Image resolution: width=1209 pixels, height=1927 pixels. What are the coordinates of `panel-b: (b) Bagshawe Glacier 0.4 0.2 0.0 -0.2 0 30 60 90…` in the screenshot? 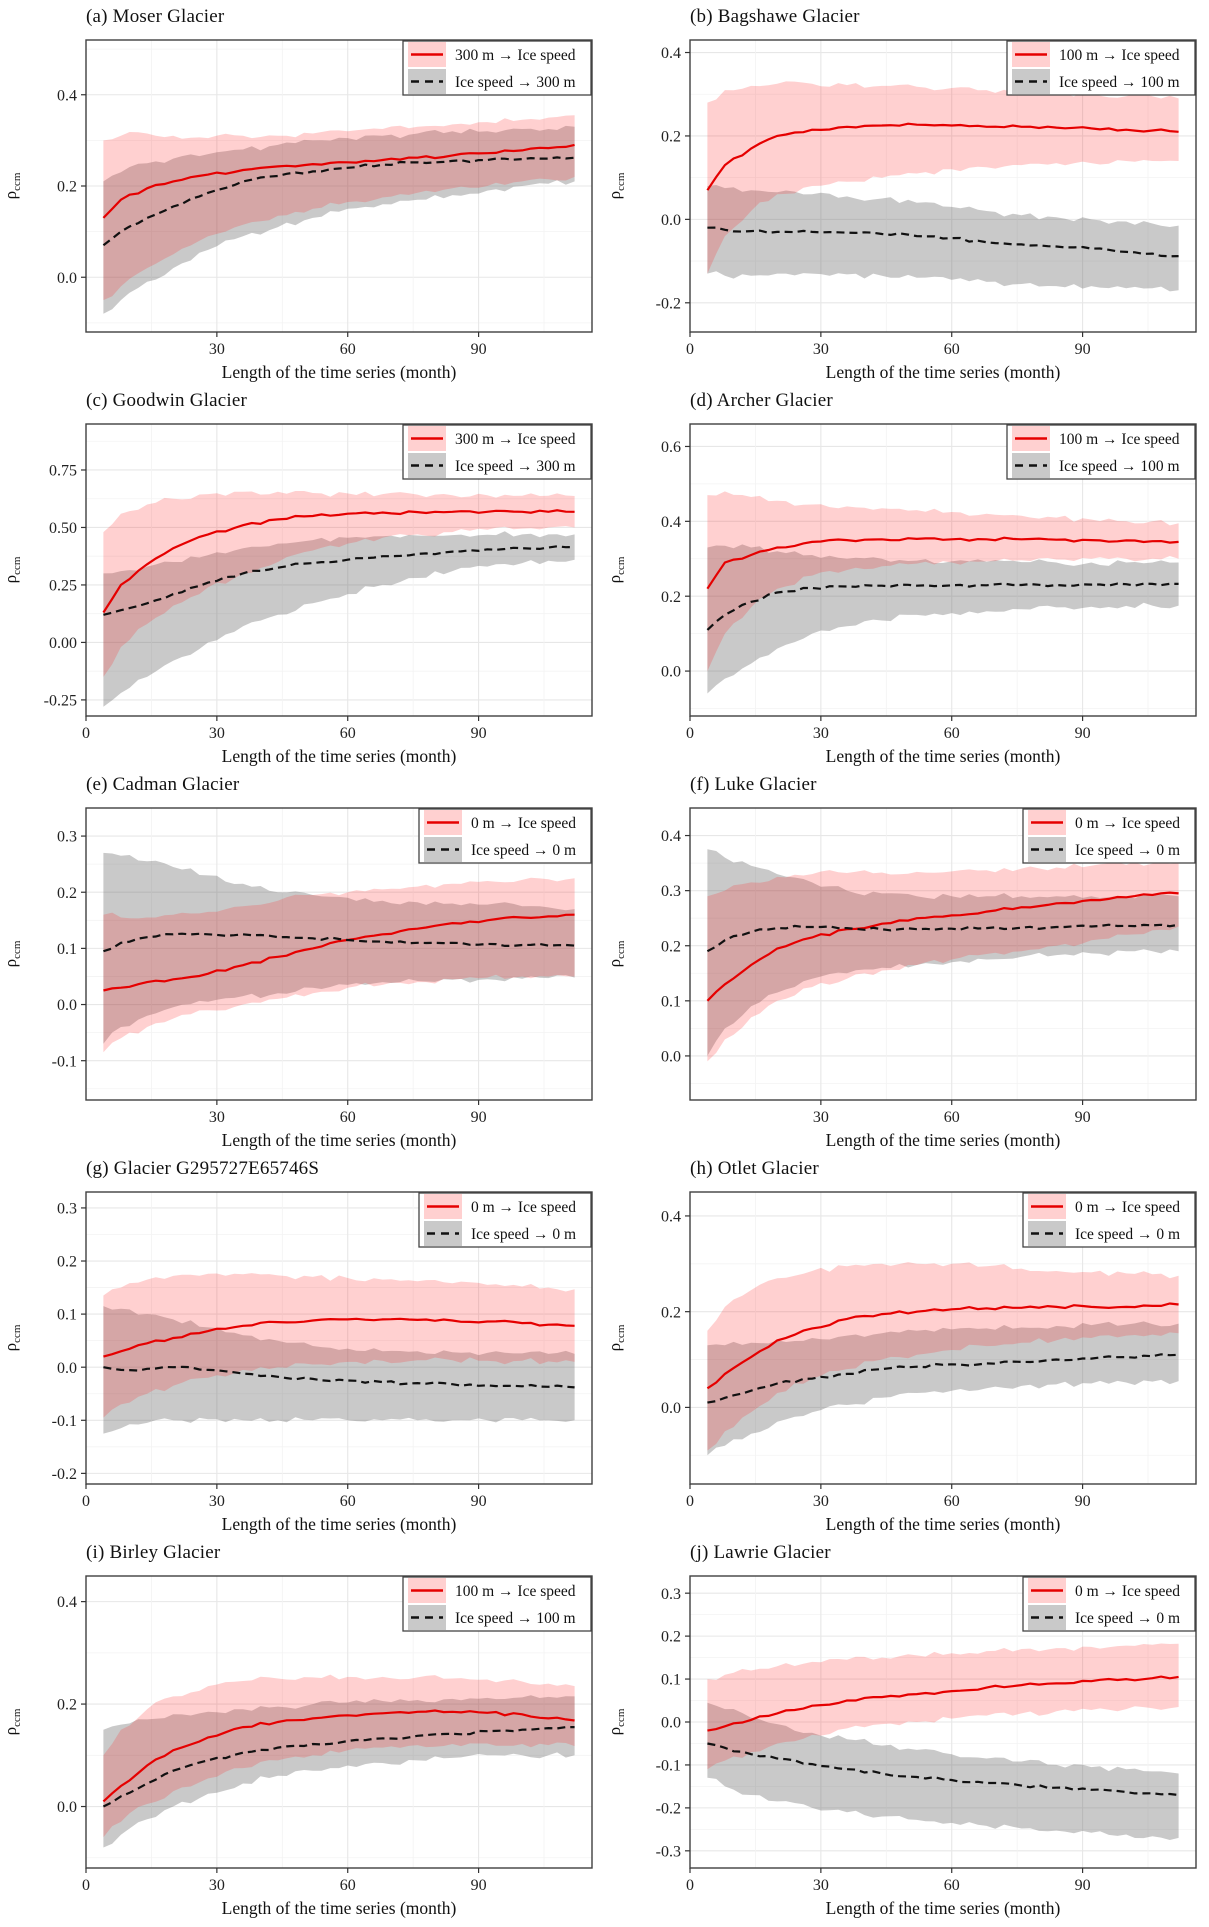 It's located at (906, 194).